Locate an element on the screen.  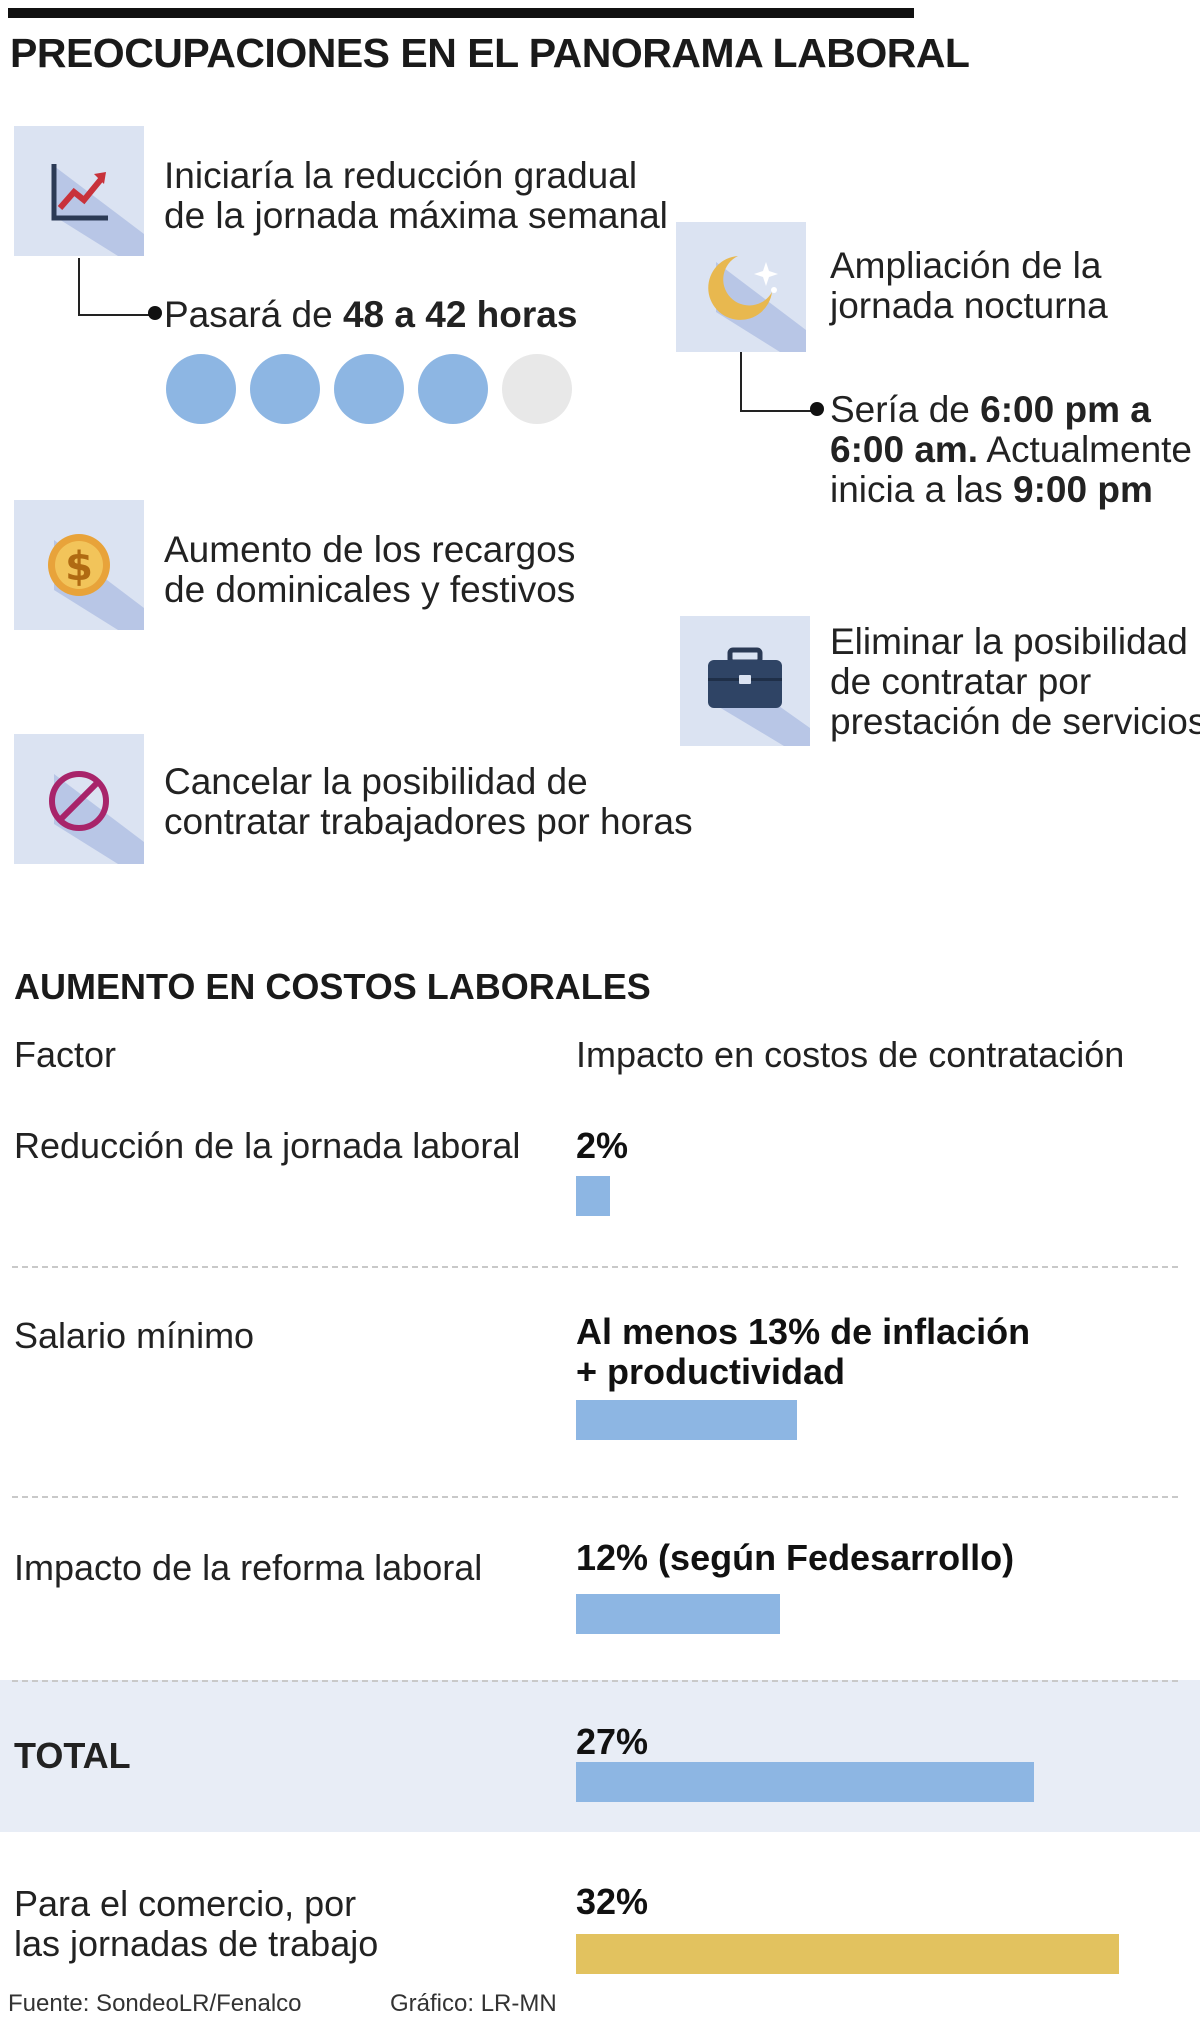
dollar-coin-icon-tile: $ is located at coordinates (79, 565).